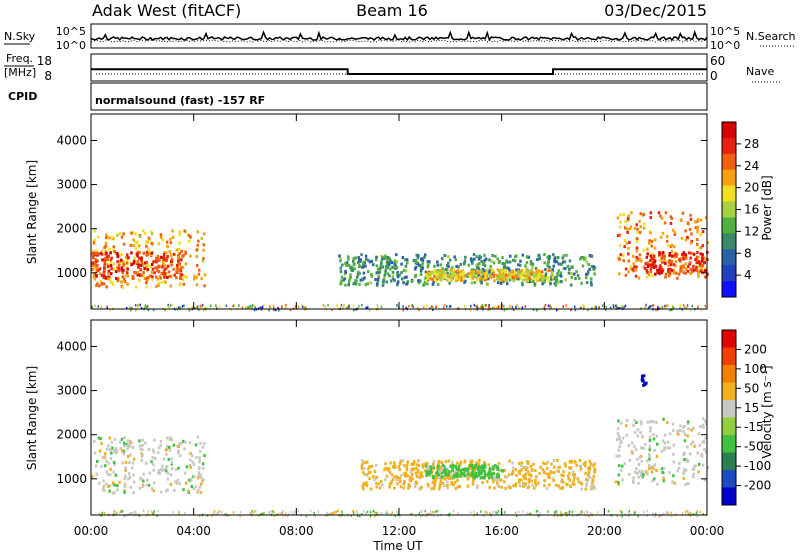 The width and height of the screenshot is (800, 554). I want to click on freq-unit-label: [MHz], so click(20, 72).